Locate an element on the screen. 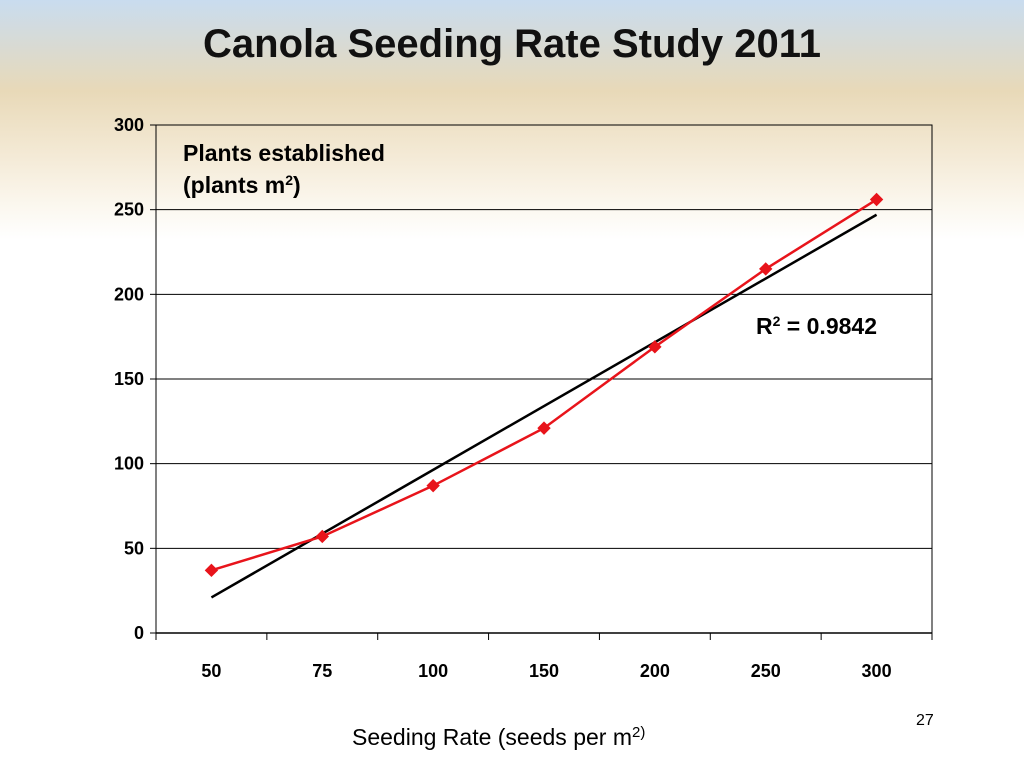  y-tick-label: 150 is located at coordinates (129, 379).